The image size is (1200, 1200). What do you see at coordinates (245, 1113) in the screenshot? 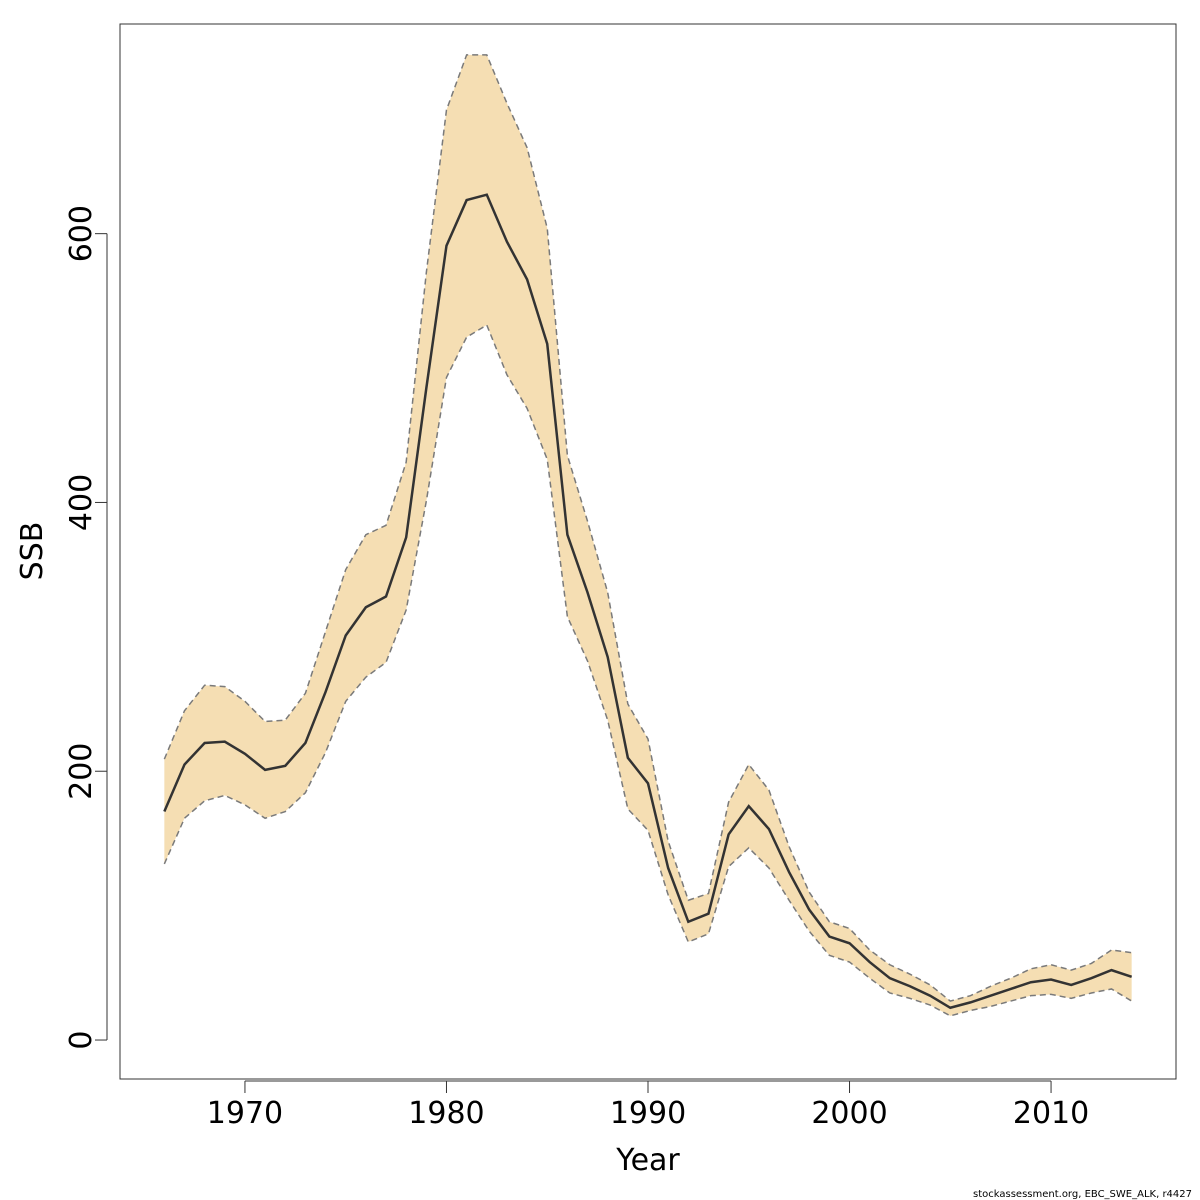
I see `x-tick-label-1970: 1970` at bounding box center [245, 1113].